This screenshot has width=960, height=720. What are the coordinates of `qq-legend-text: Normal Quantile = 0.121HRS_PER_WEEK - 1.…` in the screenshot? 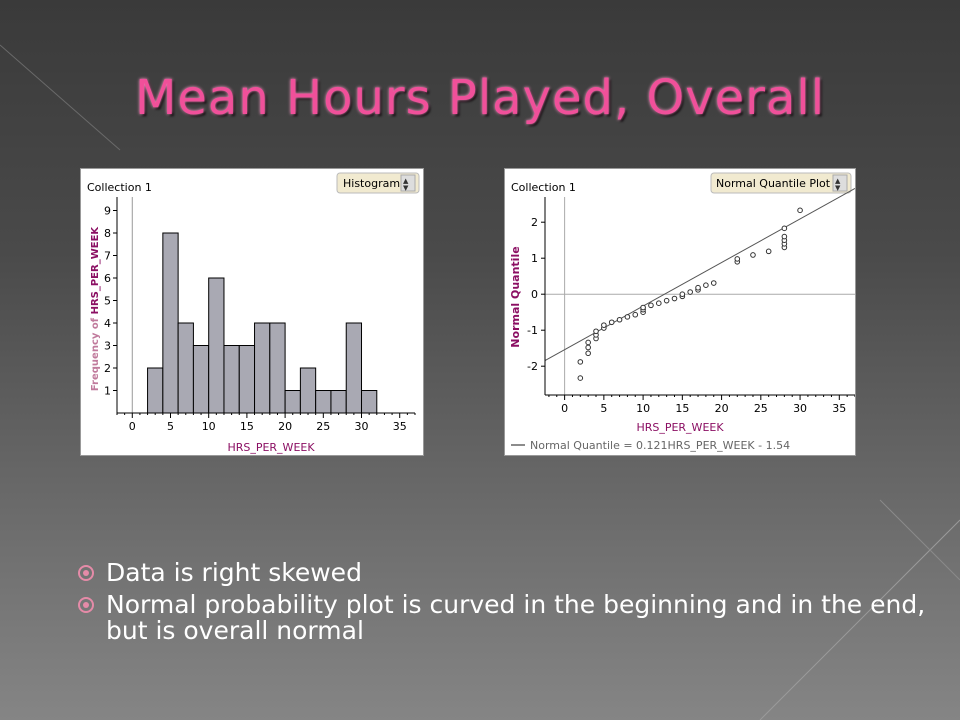 It's located at (660, 445).